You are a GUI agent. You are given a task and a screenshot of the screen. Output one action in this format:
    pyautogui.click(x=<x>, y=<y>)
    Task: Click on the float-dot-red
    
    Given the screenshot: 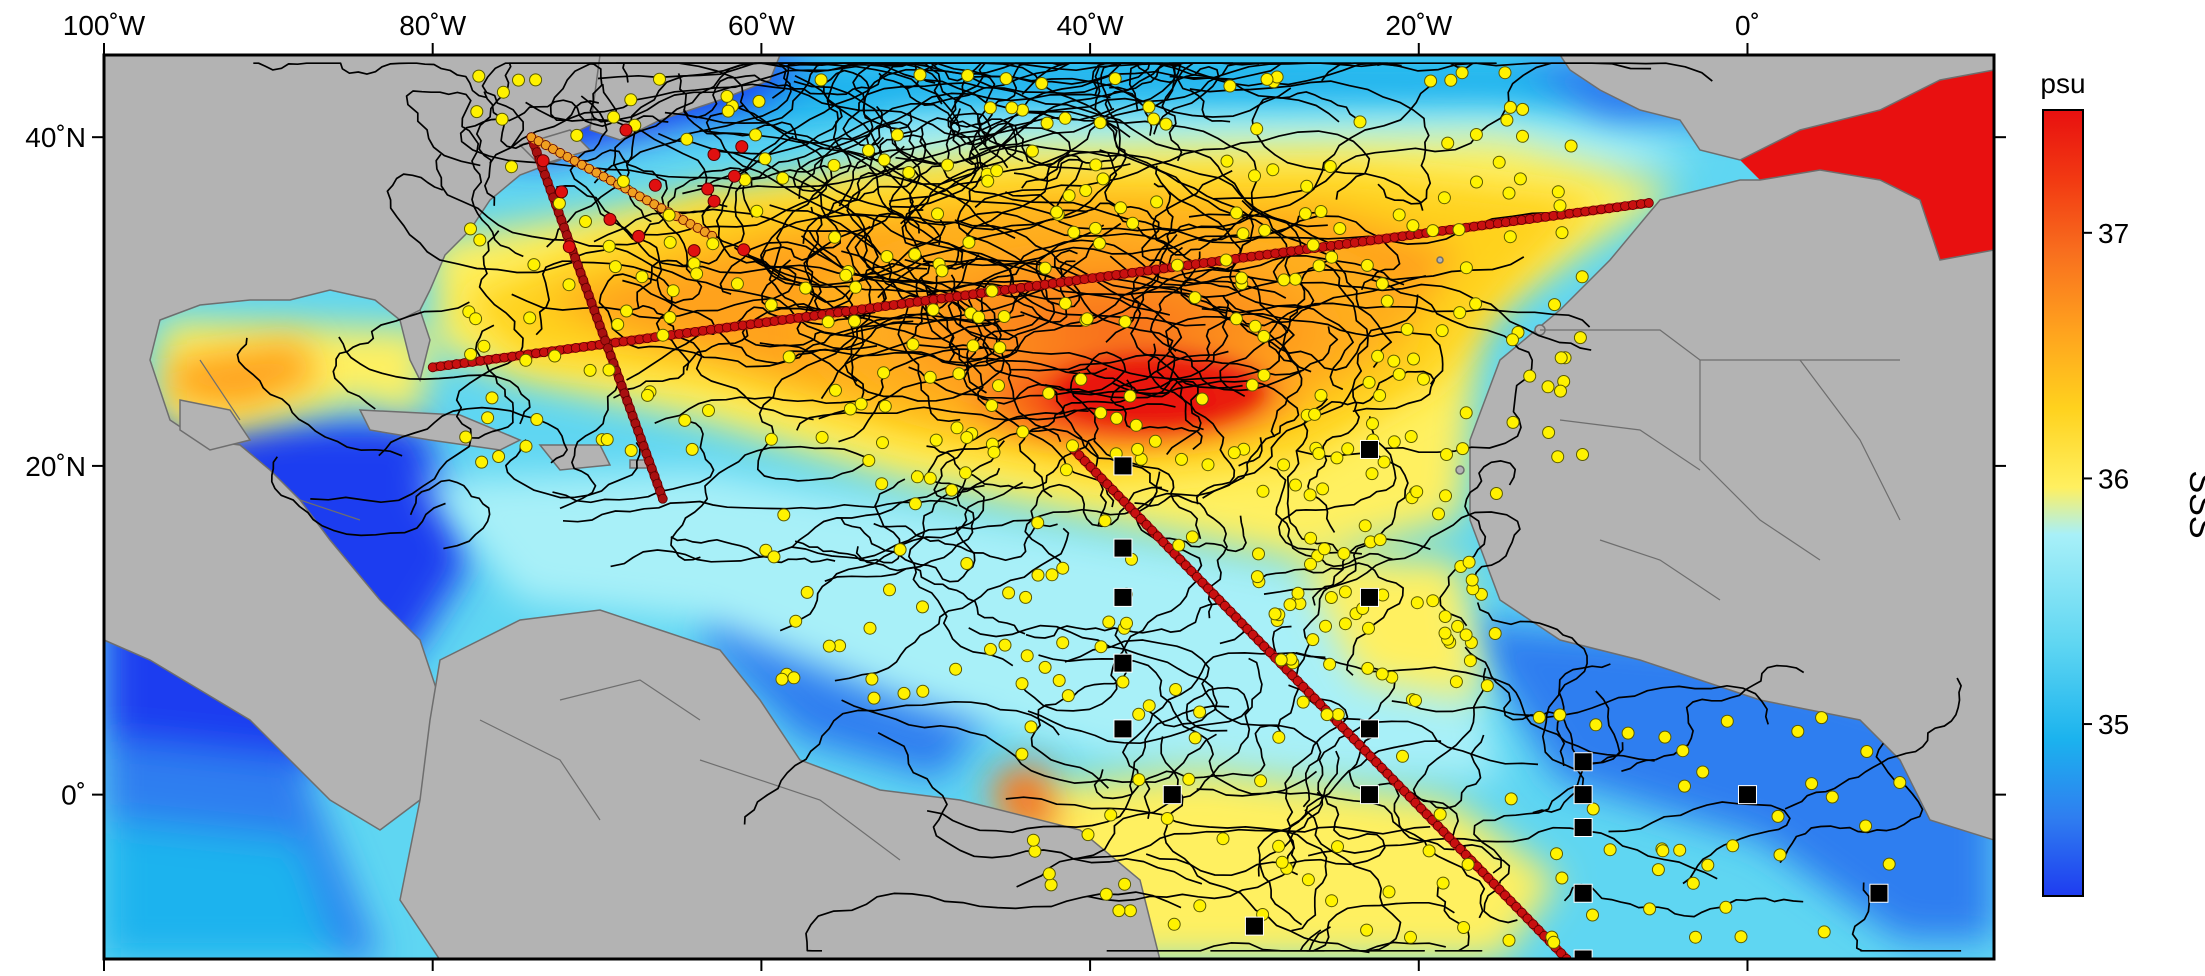 What is the action you would take?
    pyautogui.click(x=639, y=236)
    